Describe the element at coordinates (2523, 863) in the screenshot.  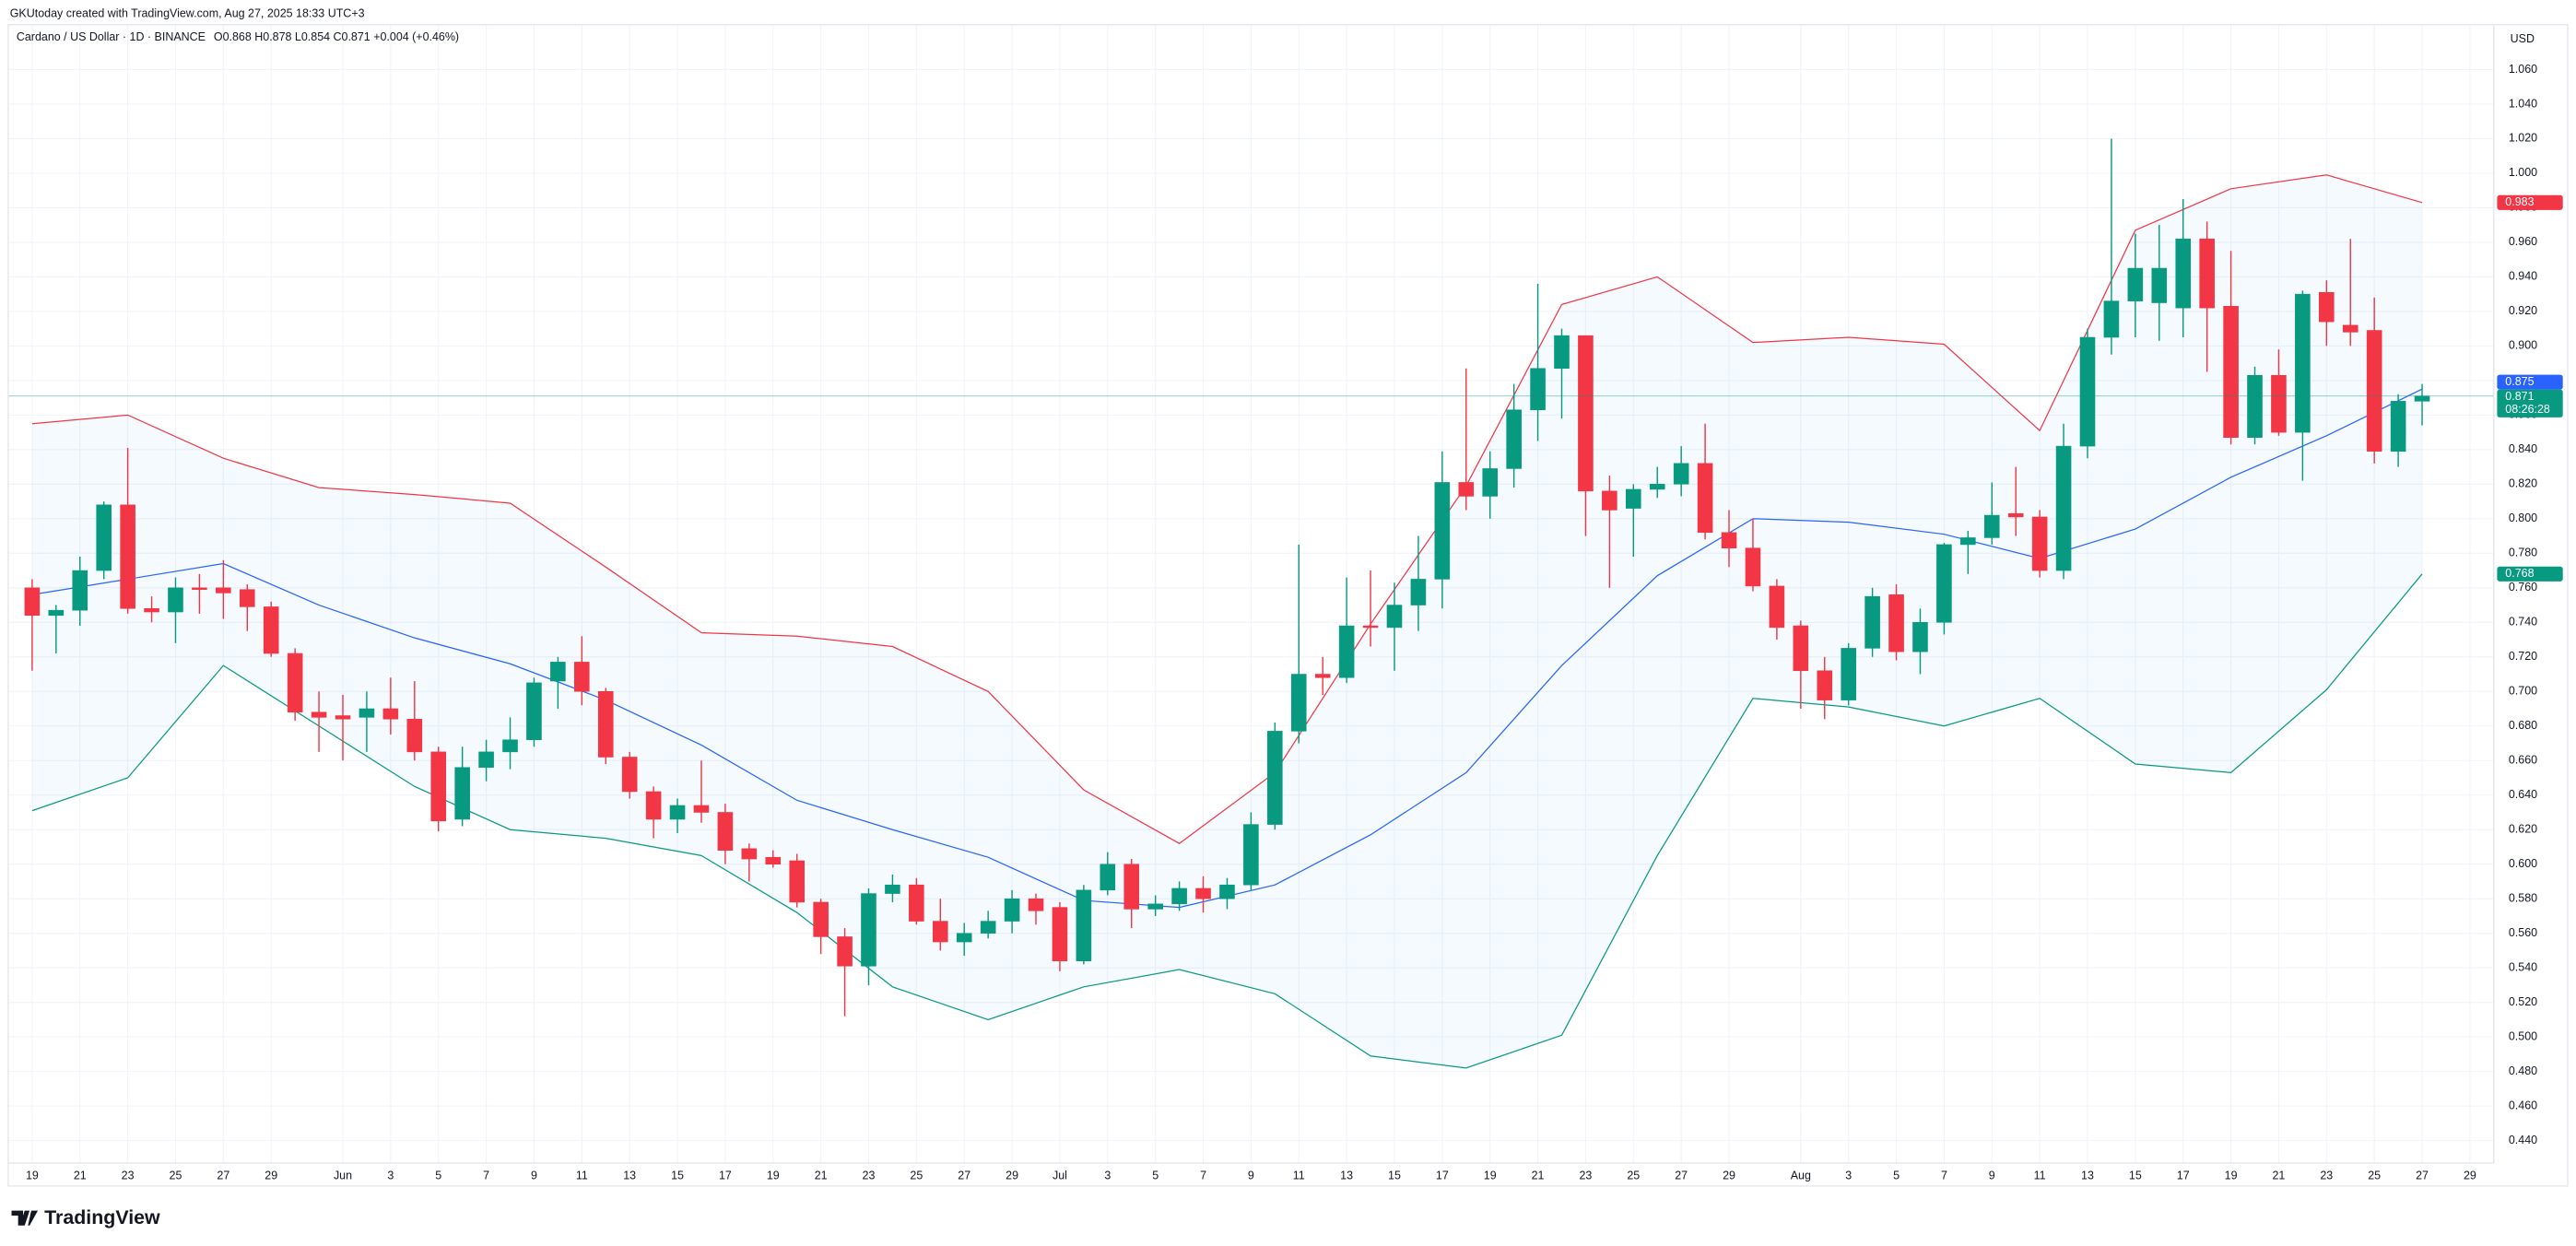
I see `y-tick-label: 0.600` at that location.